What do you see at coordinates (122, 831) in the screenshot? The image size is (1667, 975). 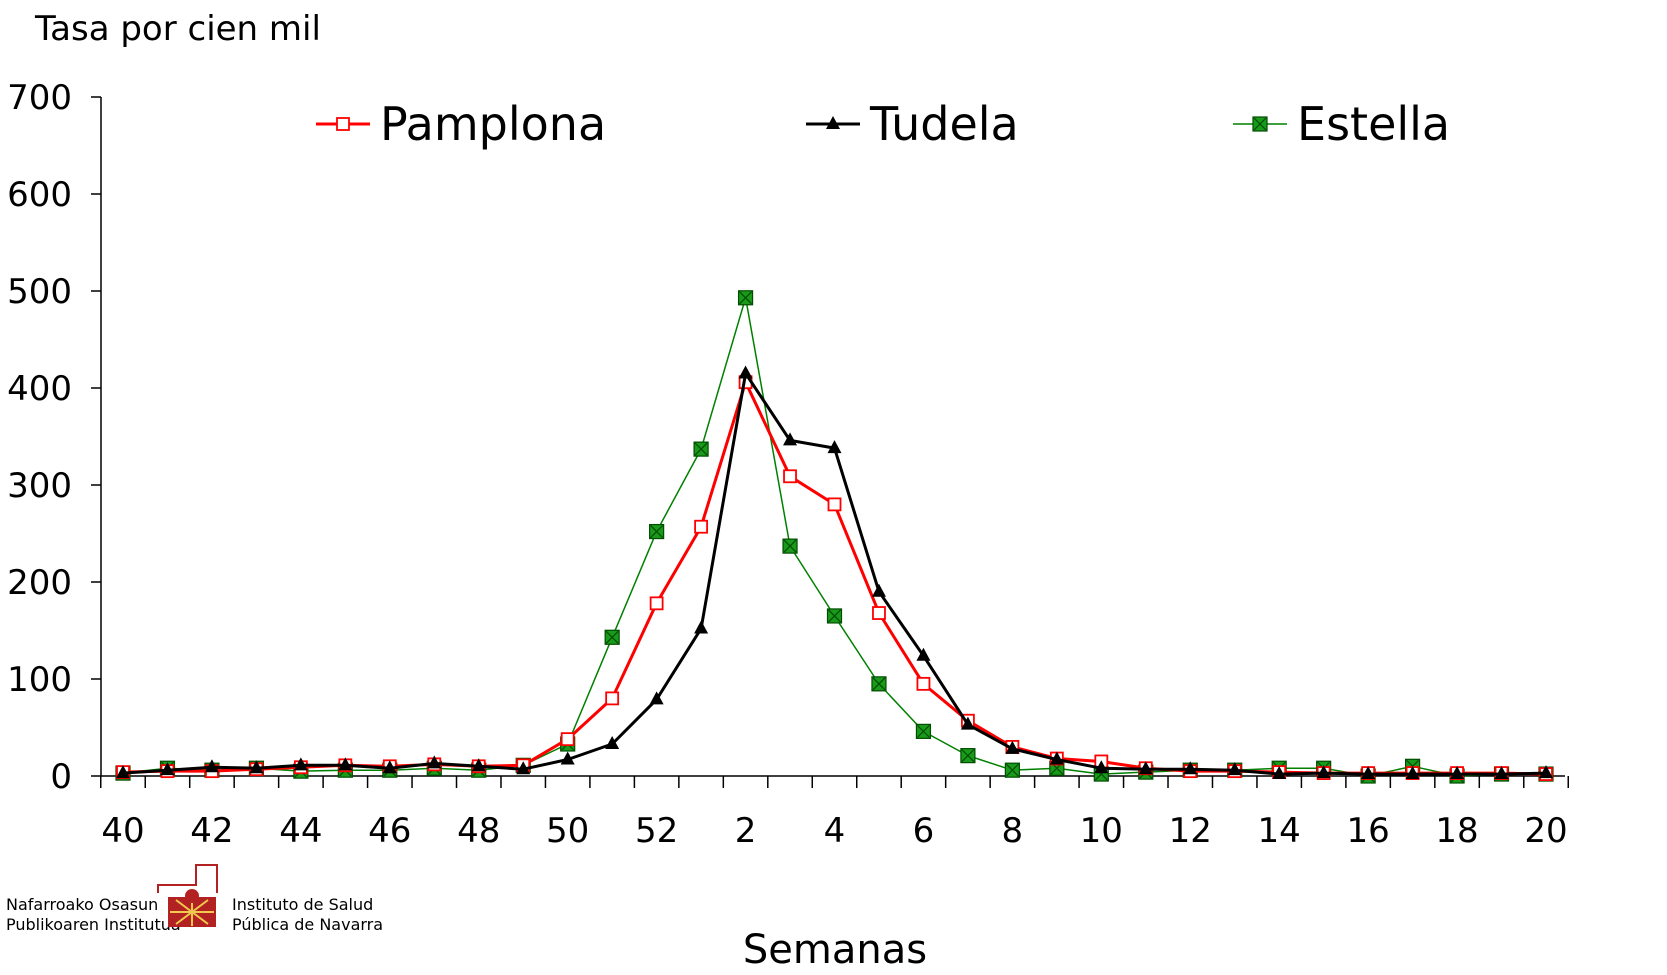 I see `x-tick-label: 40` at bounding box center [122, 831].